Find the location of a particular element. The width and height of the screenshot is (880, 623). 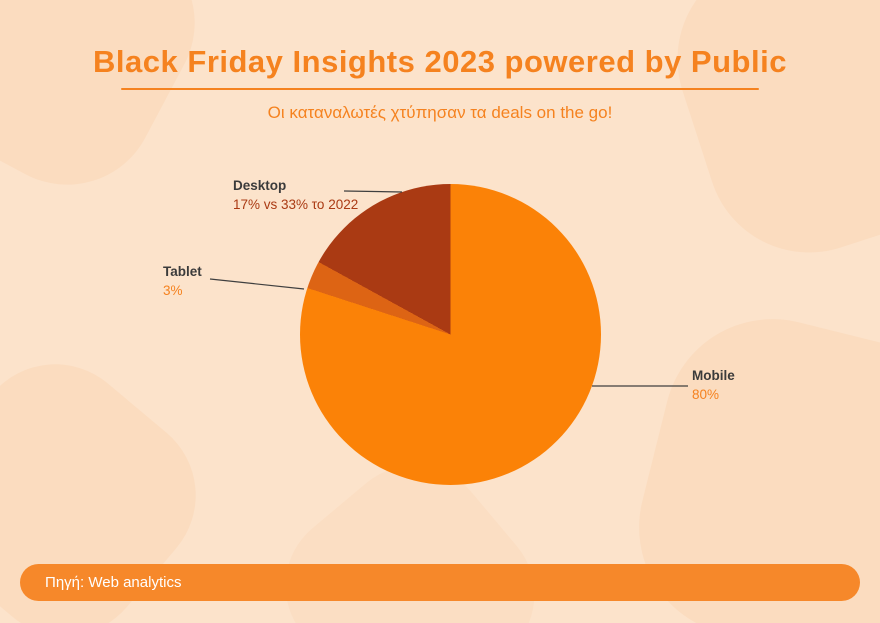

tablet-label: Tablet is located at coordinates (182, 271).